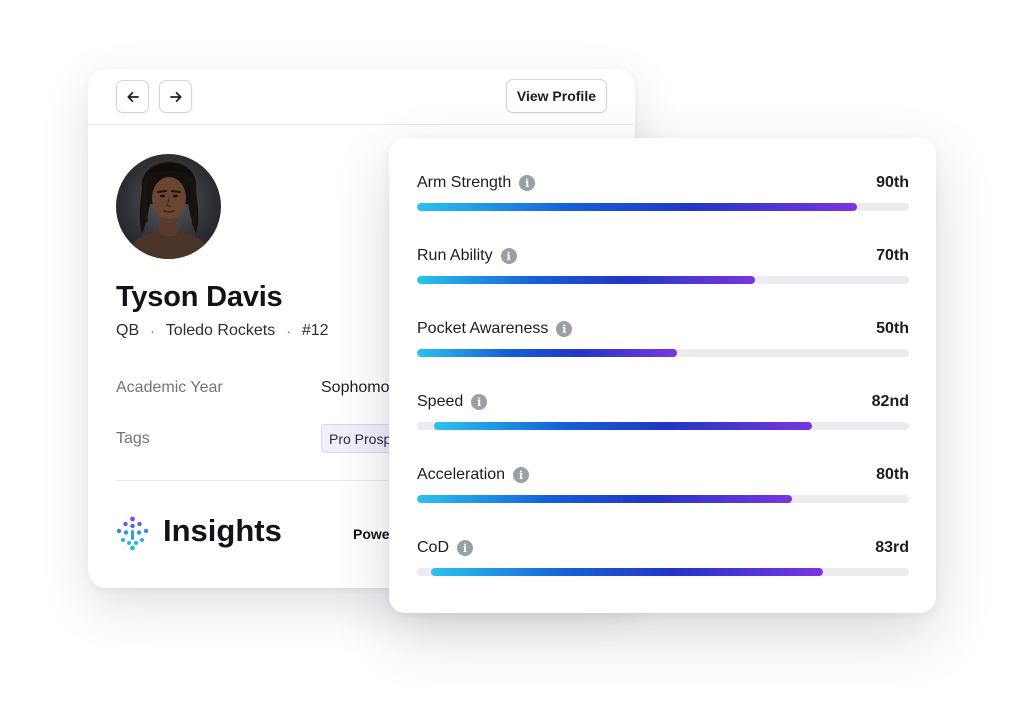 This screenshot has height=721, width=1024. What do you see at coordinates (483, 328) in the screenshot?
I see `stat-label-text: Pocket Awareness` at bounding box center [483, 328].